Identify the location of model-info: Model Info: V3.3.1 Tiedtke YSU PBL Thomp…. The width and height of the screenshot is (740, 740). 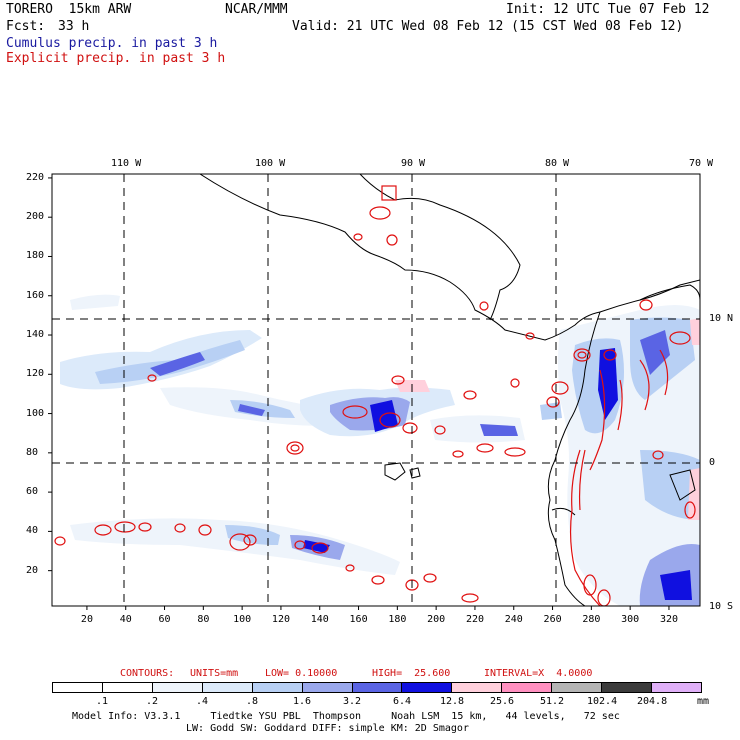
(346, 716).